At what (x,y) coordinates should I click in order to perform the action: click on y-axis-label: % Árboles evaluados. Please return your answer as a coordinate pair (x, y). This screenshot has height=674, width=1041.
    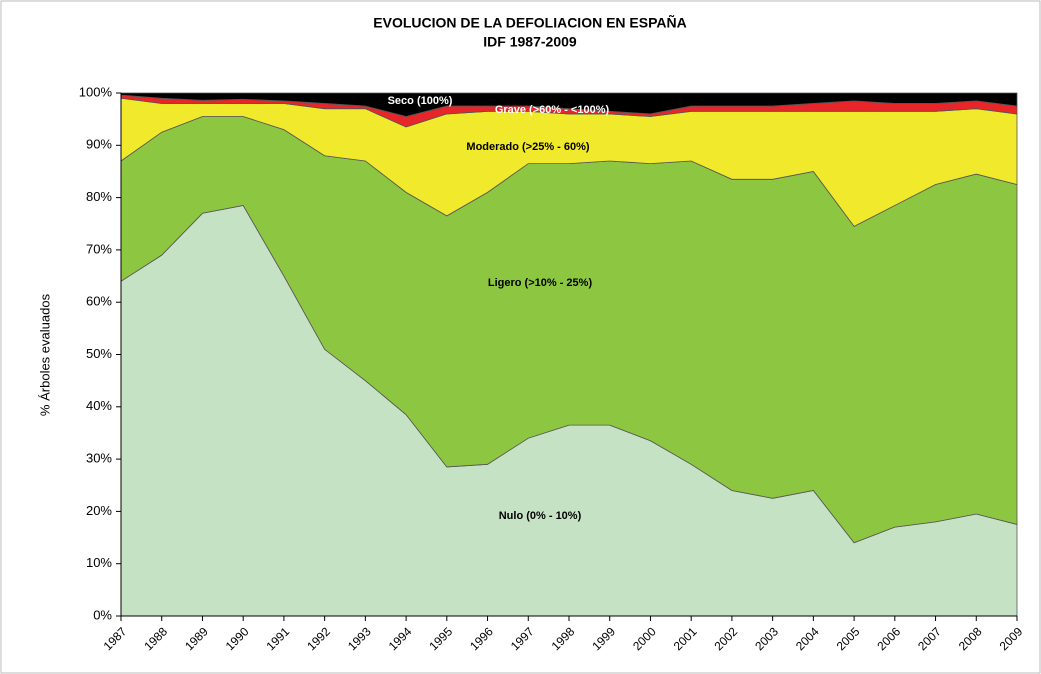
    Looking at the image, I should click on (44, 354).